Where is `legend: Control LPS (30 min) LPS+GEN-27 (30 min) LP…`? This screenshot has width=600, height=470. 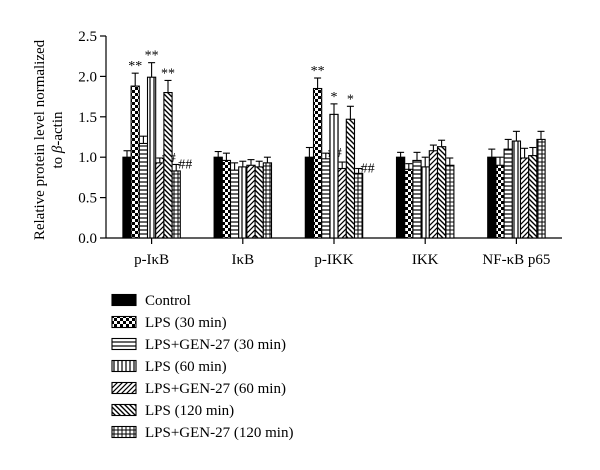
legend: Control LPS (30 min) LPS+GEN-27 (30 min) LP… is located at coordinates (202, 367).